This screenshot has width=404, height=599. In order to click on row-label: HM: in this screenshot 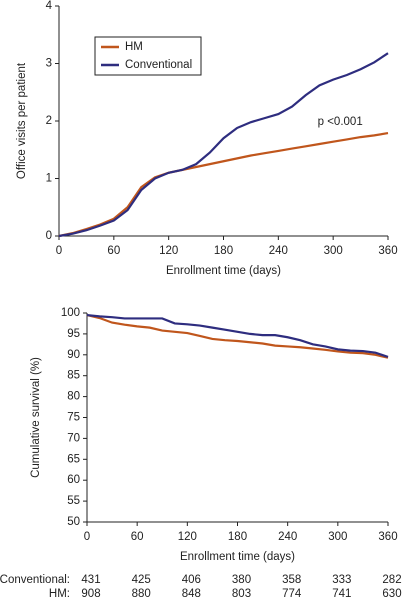, I will do `click(59, 593)`.